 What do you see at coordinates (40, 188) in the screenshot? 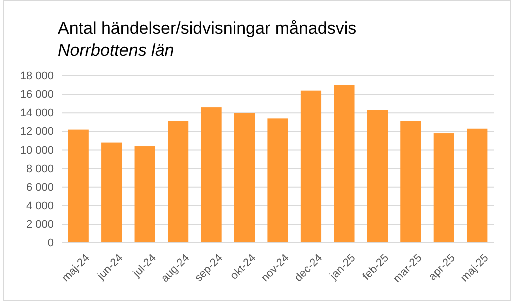
I see `y-tick-label: 6 000` at bounding box center [40, 188].